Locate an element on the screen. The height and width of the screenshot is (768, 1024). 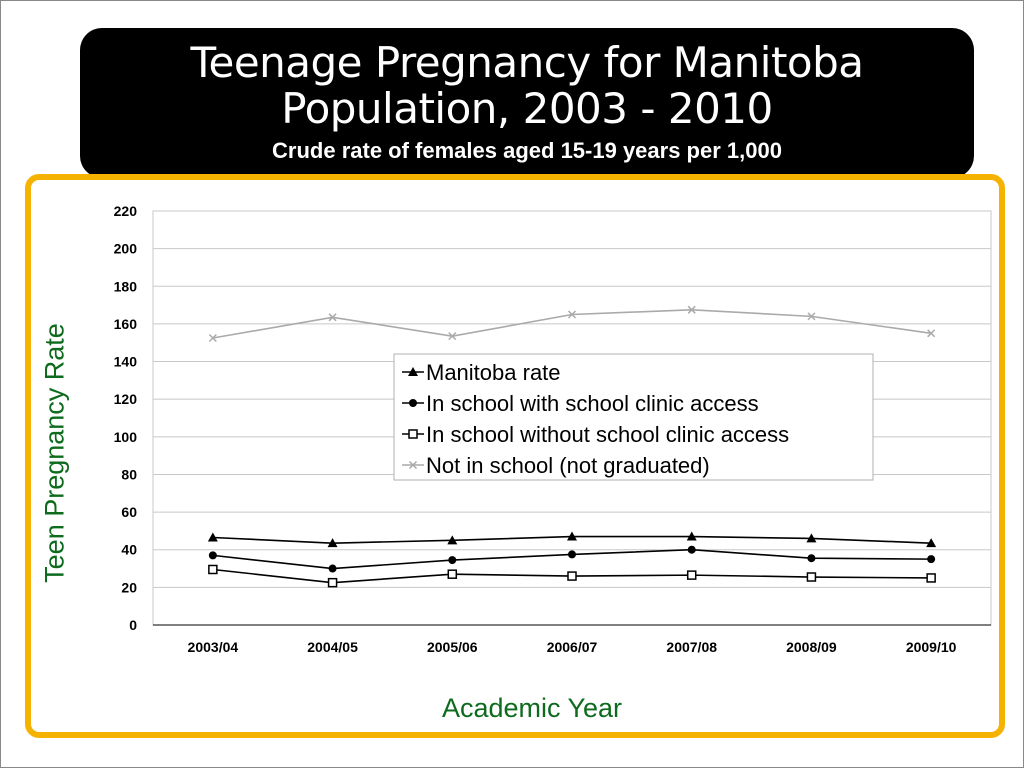
y-axis-label-text: Teen Pregnancy Rate is located at coordinates (54, 453).